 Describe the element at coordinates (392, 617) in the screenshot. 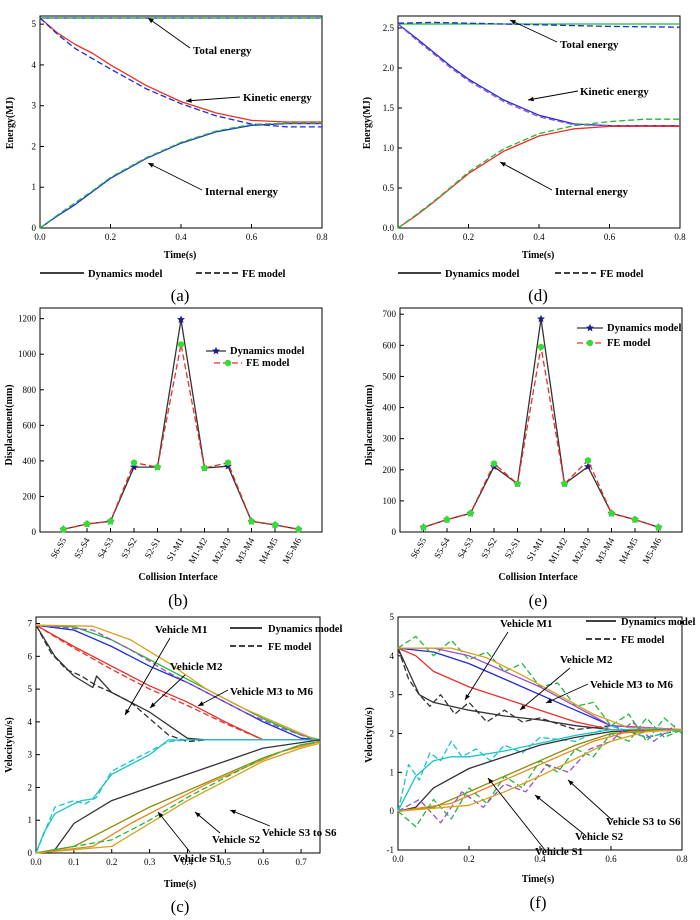

I see `f-ytick-label: 5` at that location.